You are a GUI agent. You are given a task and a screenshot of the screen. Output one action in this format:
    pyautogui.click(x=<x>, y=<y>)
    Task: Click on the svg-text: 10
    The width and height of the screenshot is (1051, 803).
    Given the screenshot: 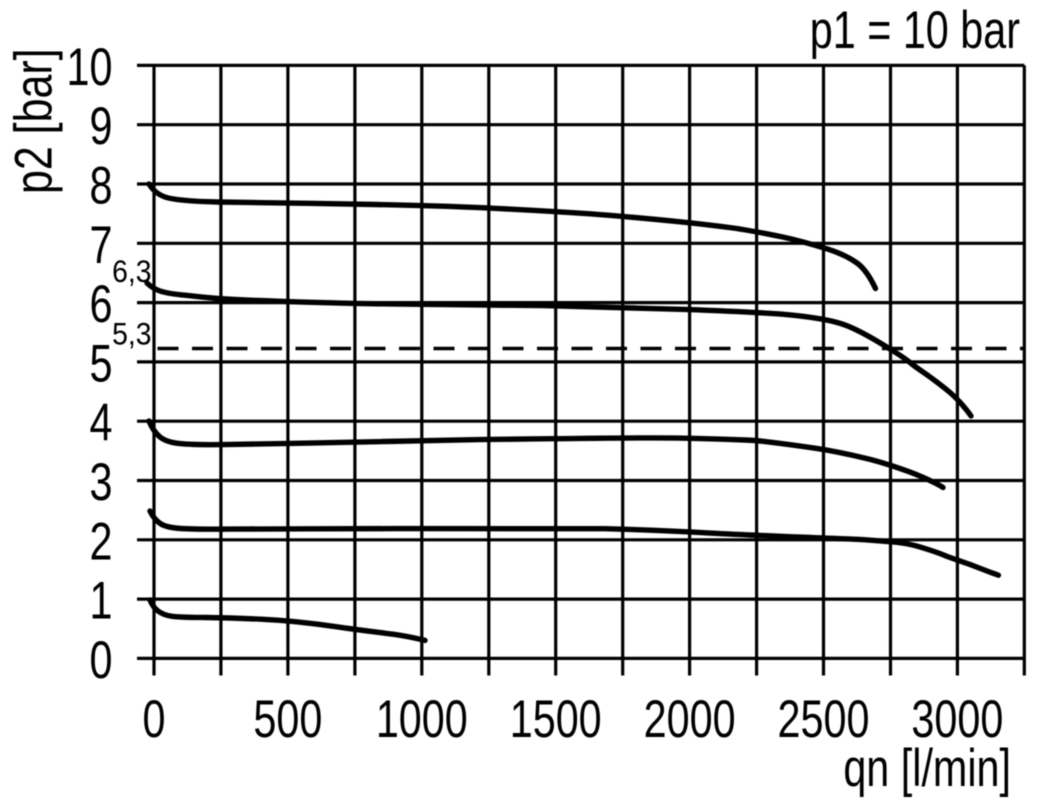 What is the action you would take?
    pyautogui.click(x=90, y=67)
    